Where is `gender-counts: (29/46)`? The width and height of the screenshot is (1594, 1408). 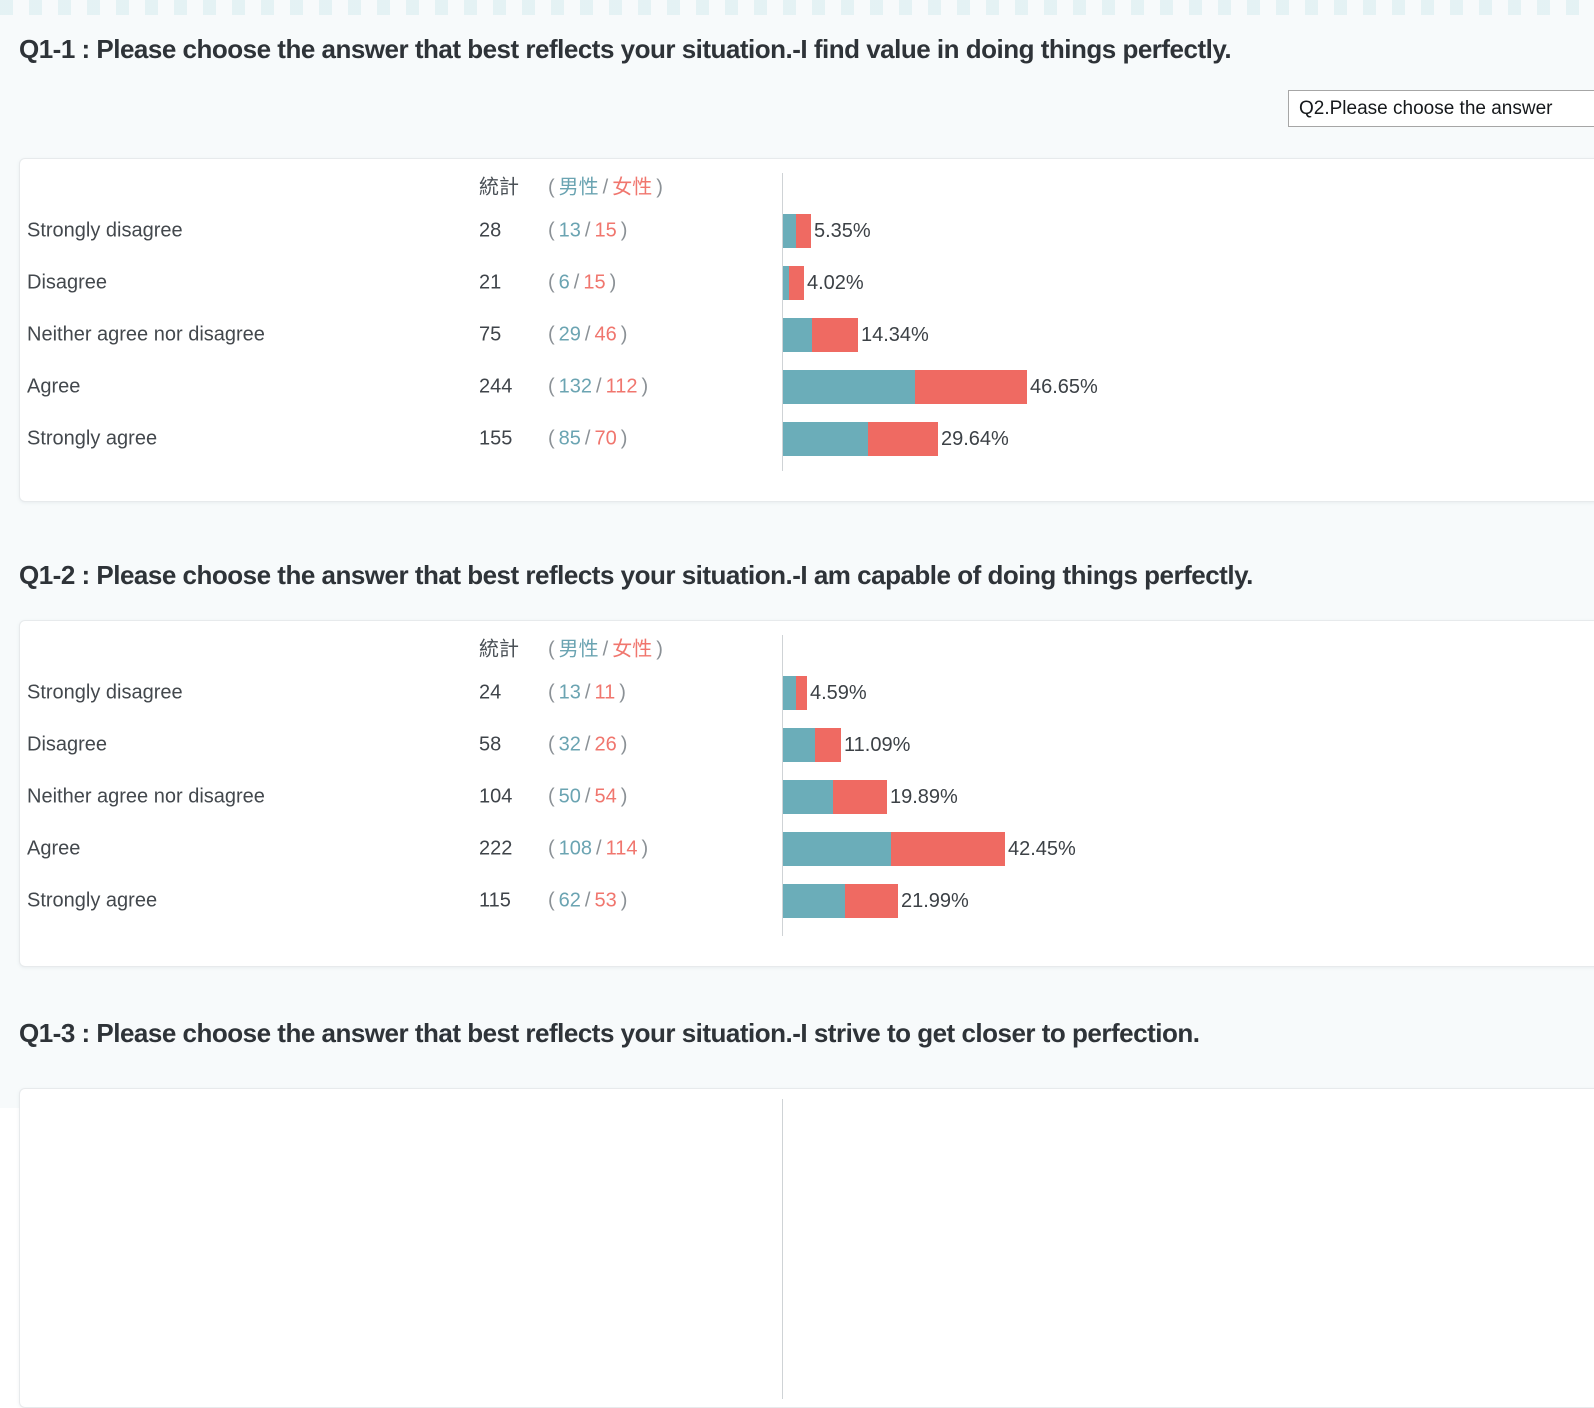 gender-counts: (29/46) is located at coordinates (587, 335).